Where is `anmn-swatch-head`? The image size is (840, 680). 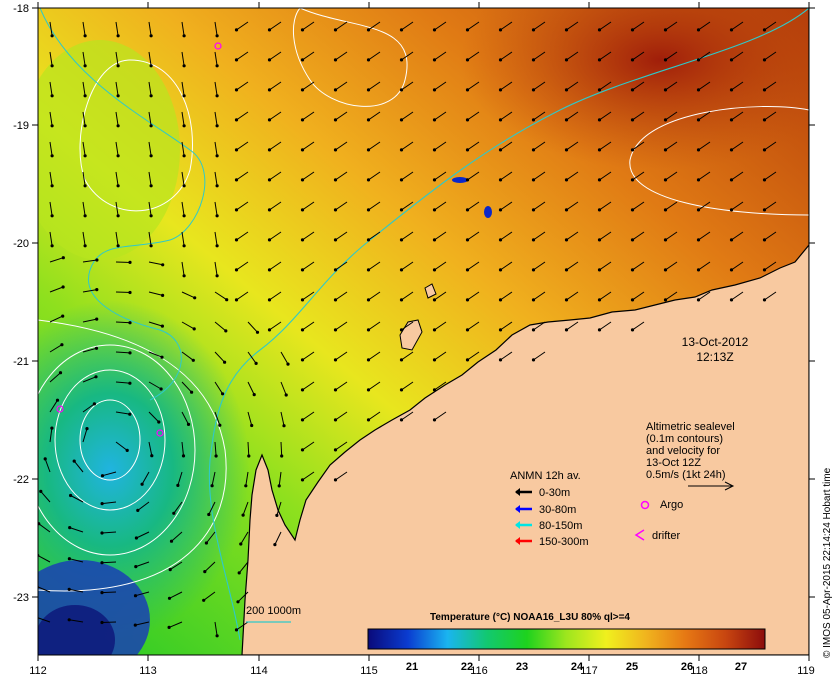
anmn-swatch-head is located at coordinates (517, 541).